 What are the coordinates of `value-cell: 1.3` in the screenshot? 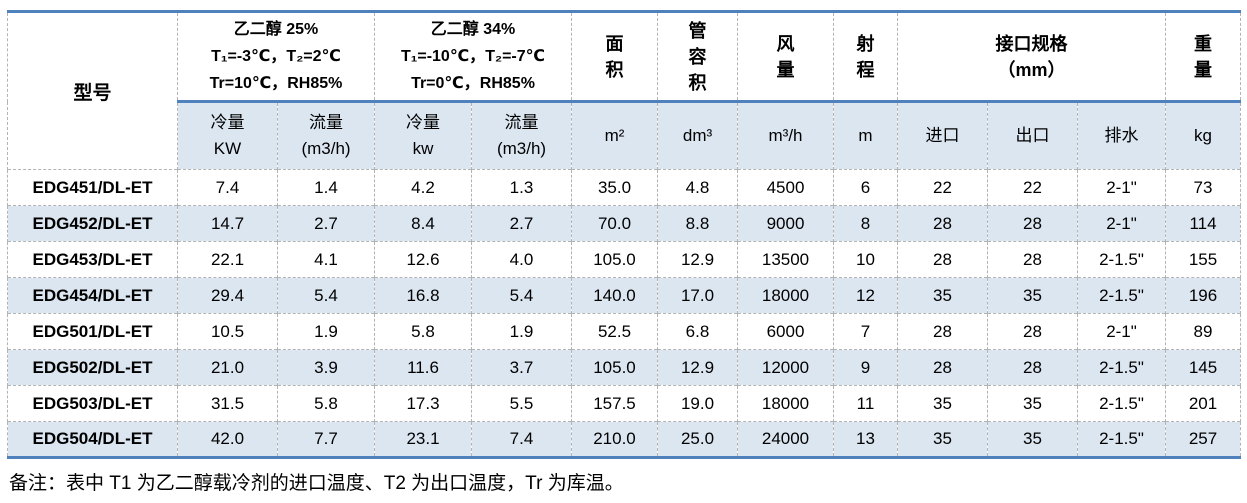 It's located at (521, 187).